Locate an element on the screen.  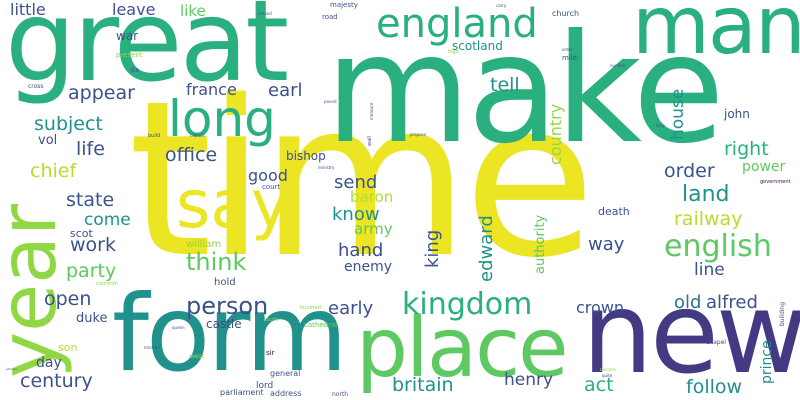
word-england: england is located at coordinates (457, 24).